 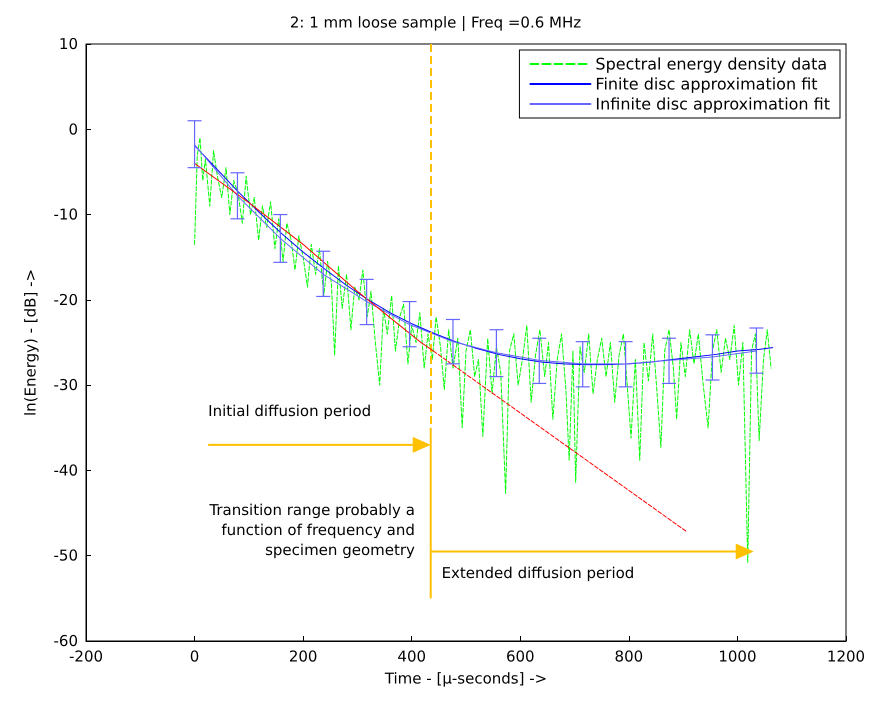 I want to click on legend-label: Infinite disc approximation fit, so click(x=712, y=104).